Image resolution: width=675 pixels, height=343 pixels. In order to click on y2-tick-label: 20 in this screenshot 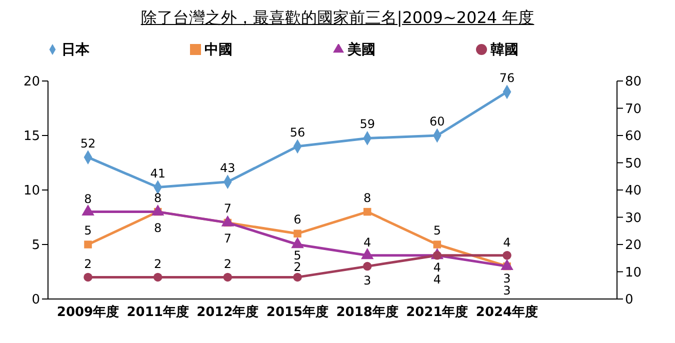, I will do `click(633, 246)`.